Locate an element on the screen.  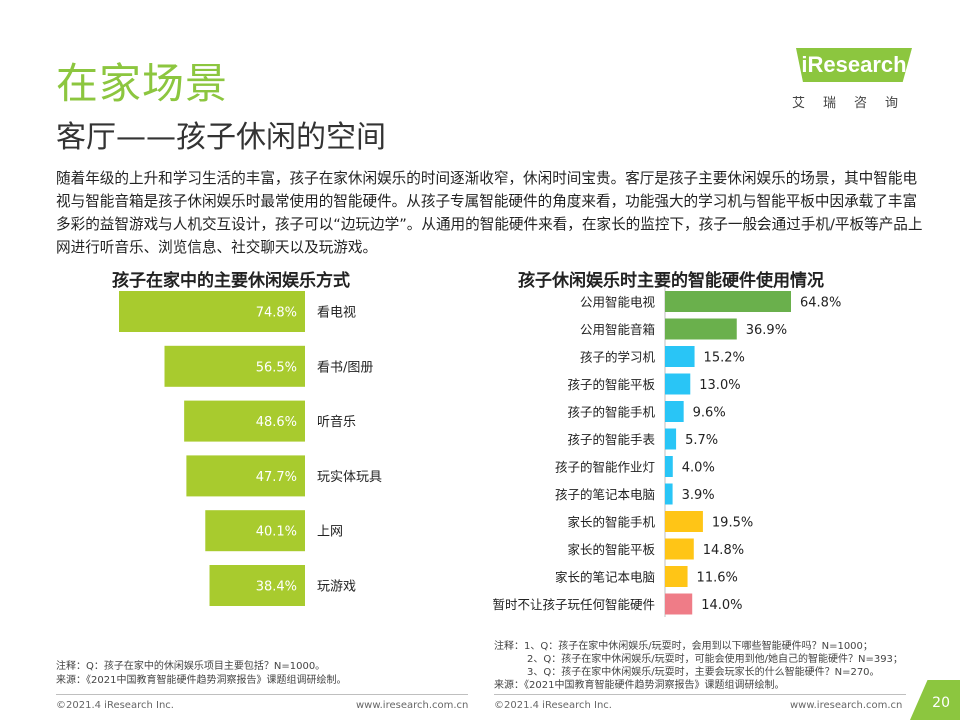
left-bar-value-3: 47.7% is located at coordinates (276, 477).